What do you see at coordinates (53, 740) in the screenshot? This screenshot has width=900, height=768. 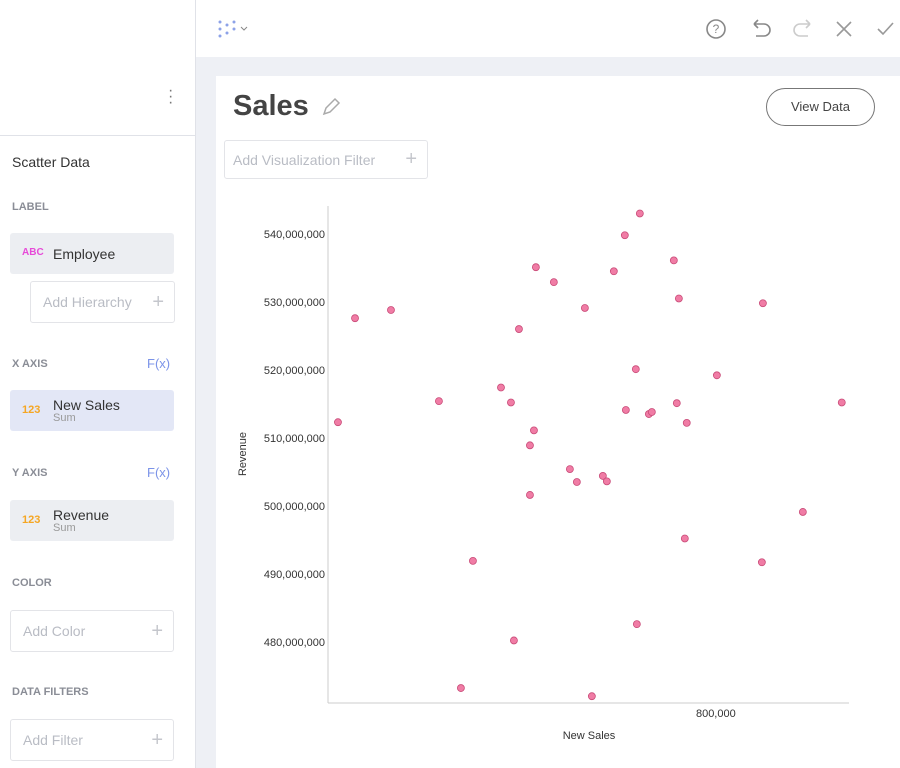 I see `placeholder: Add Filter` at bounding box center [53, 740].